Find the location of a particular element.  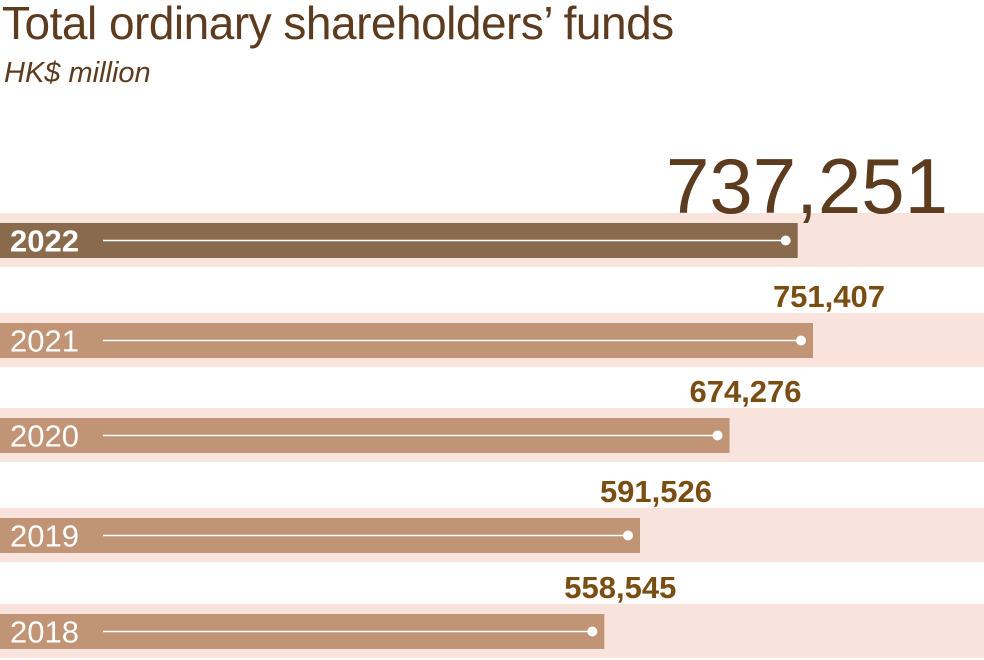

value-label: 751,407 is located at coordinates (829, 296).